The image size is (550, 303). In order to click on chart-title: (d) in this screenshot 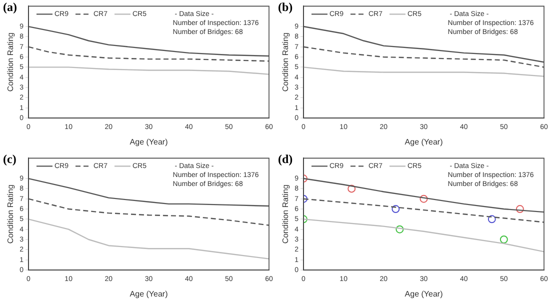, I will do `click(285, 159)`.